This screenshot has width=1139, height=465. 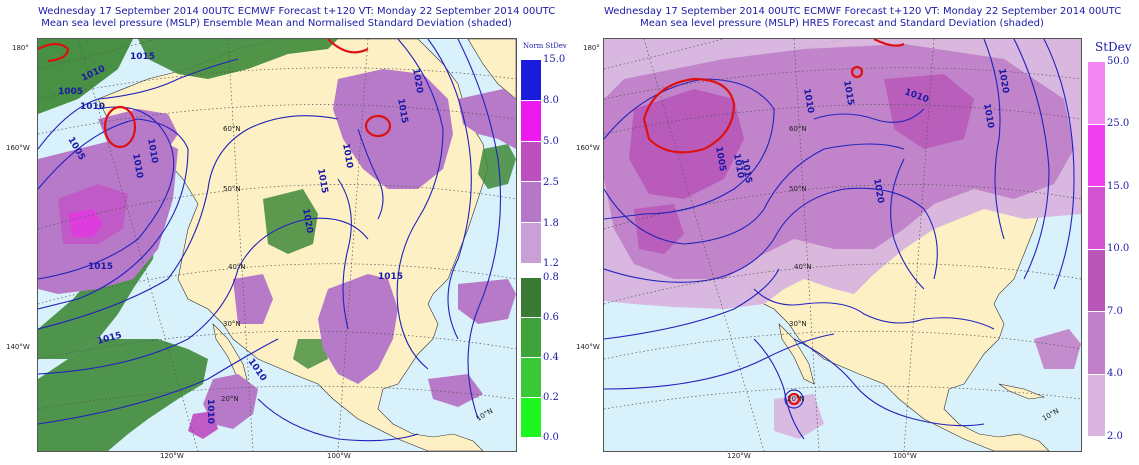 What do you see at coordinates (796, 354) in the screenshot?
I see `baja-peninsula` at bounding box center [796, 354].